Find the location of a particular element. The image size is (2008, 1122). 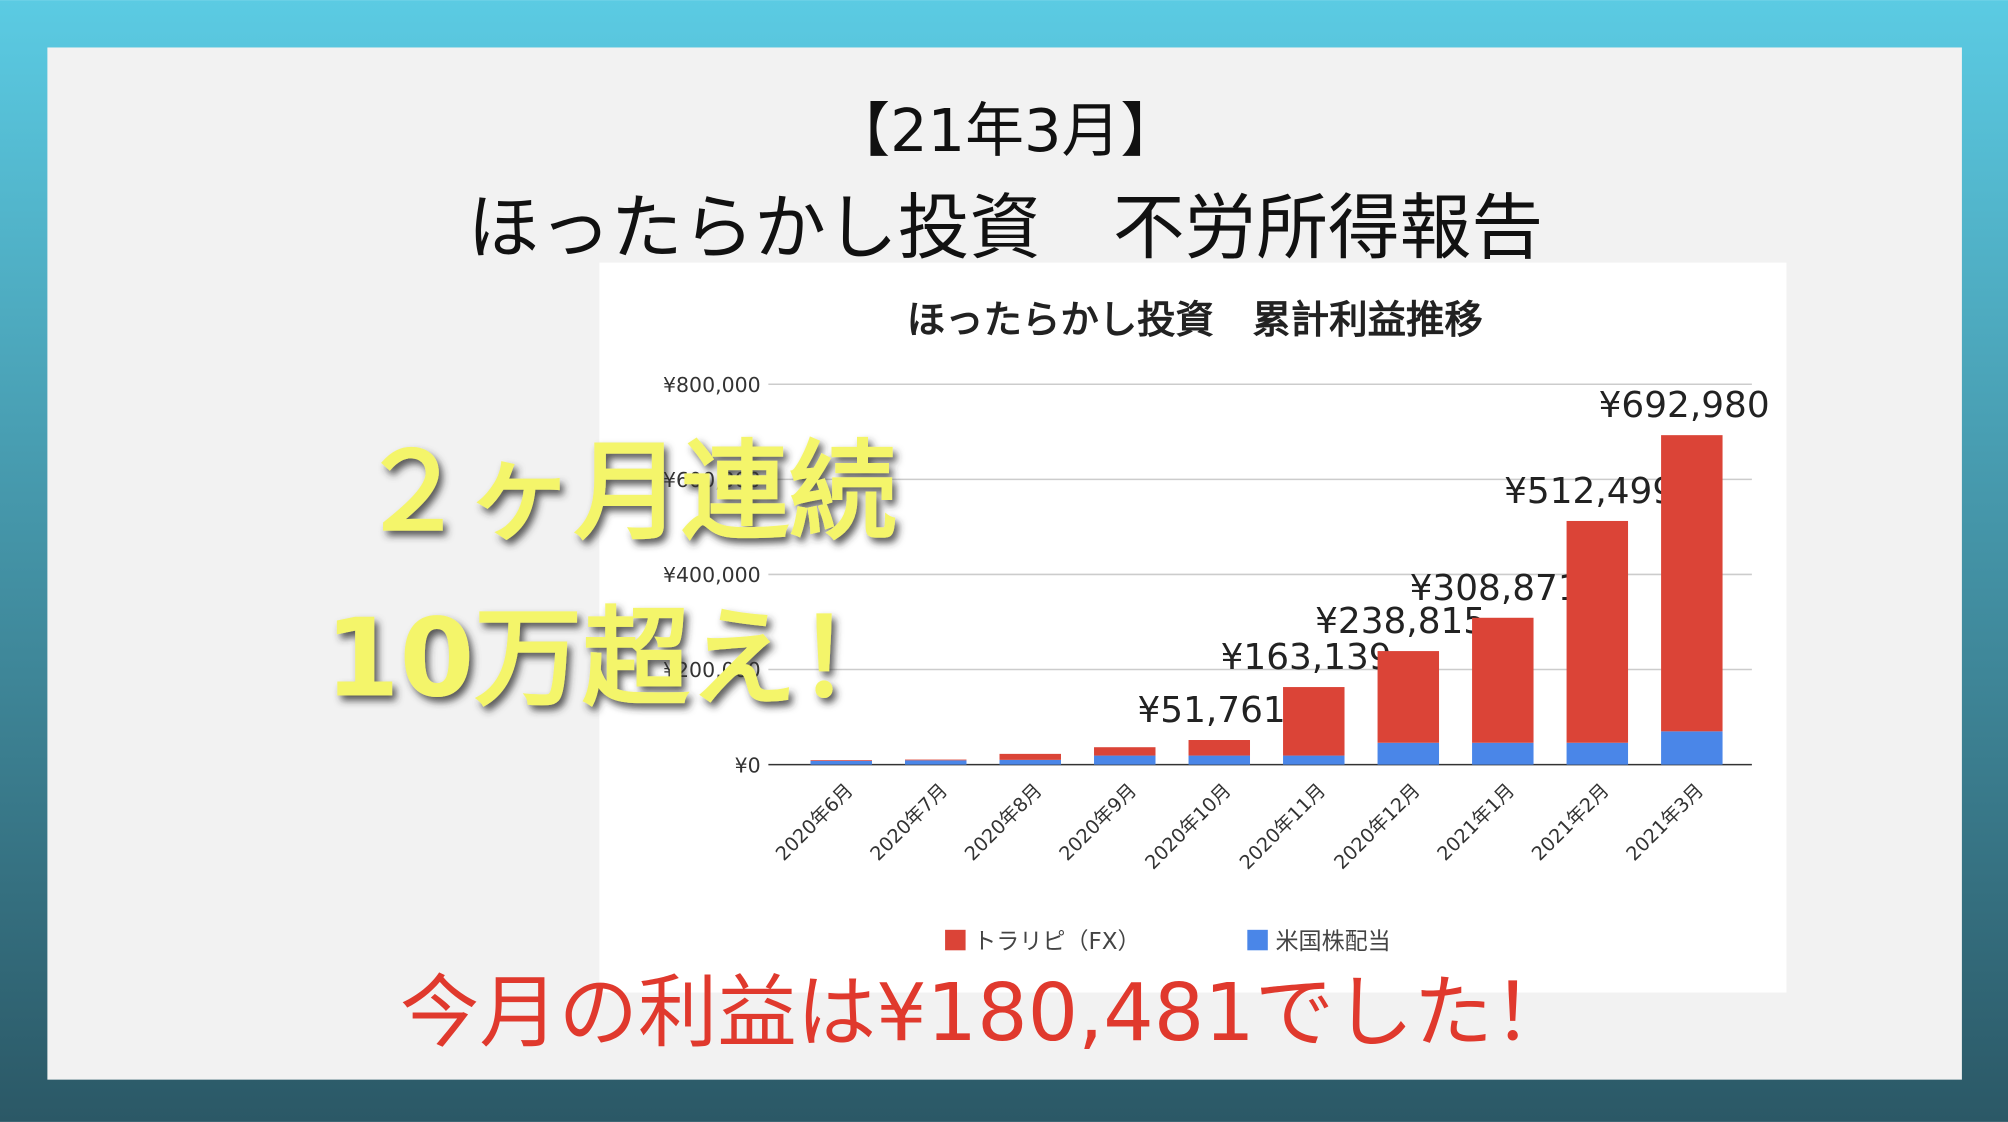

total-label: ¥51,761 is located at coordinates (1211, 710).